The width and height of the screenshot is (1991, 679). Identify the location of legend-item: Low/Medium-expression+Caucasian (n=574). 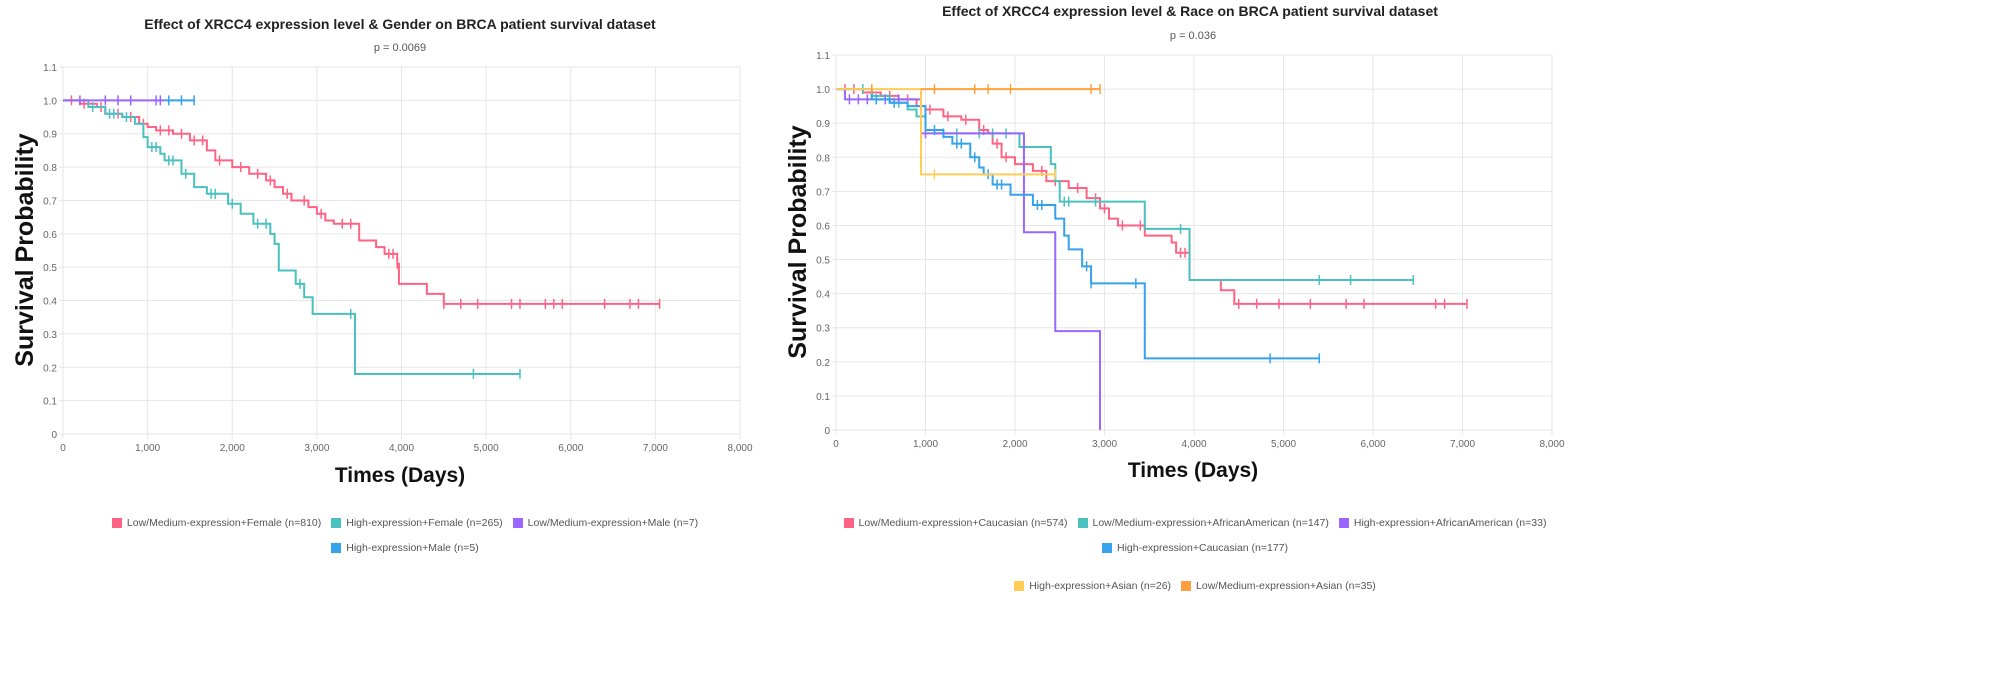
(955, 523).